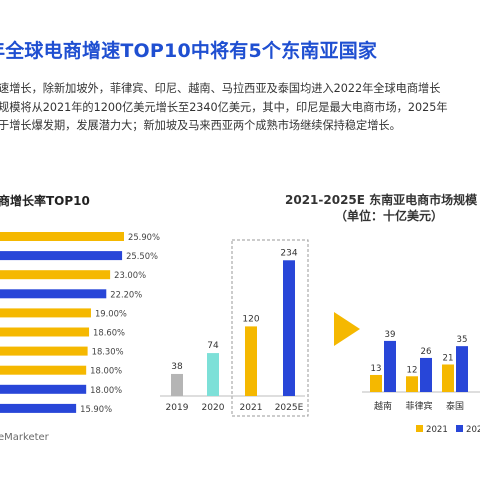 Image resolution: width=480 pixels, height=480 pixels. What do you see at coordinates (376, 369) in the screenshot?
I see `sea-bar-value: 13` at bounding box center [376, 369].